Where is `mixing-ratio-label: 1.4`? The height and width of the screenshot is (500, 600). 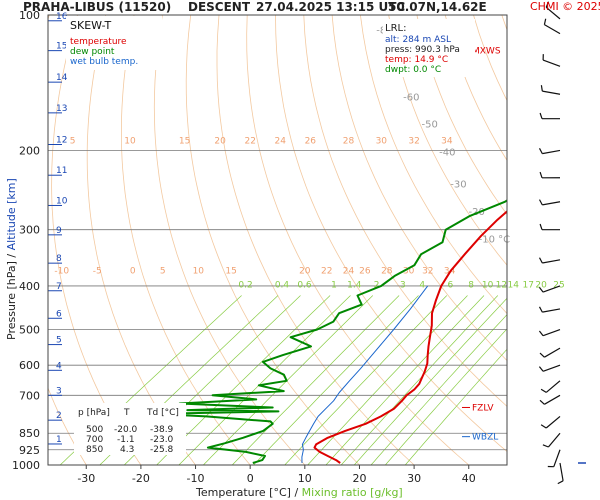 mixing-ratio-label: 1.4 is located at coordinates (354, 286).